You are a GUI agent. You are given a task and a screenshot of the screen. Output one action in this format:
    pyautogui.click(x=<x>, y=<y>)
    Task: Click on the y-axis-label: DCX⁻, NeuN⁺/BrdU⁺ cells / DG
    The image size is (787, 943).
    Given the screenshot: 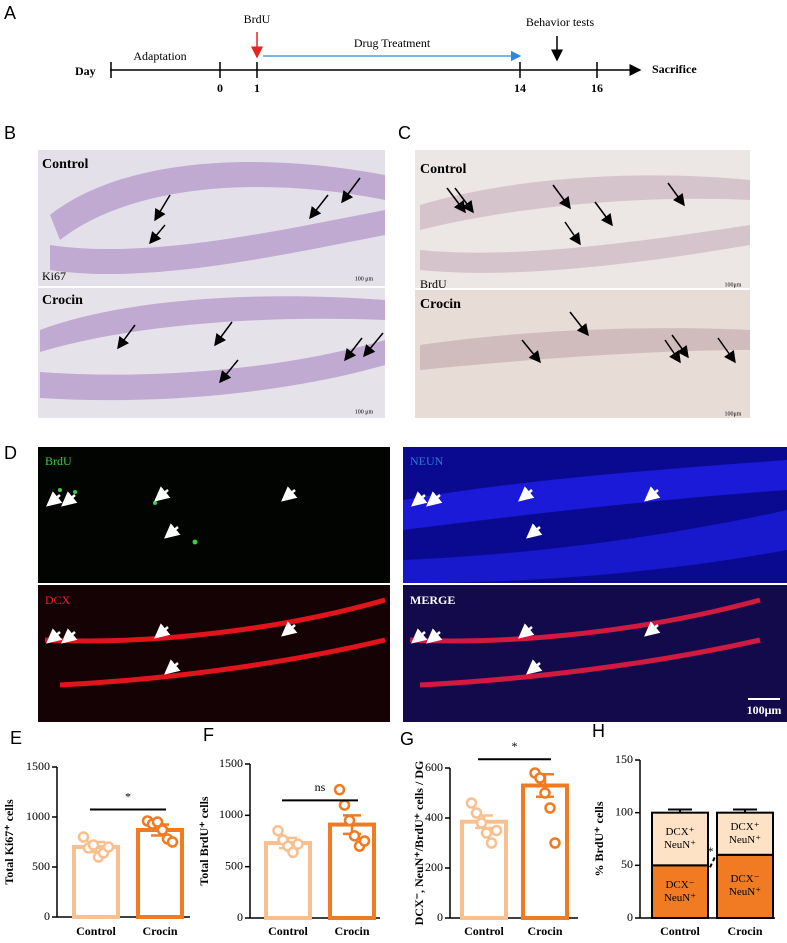 What is the action you would take?
    pyautogui.click(x=419, y=843)
    